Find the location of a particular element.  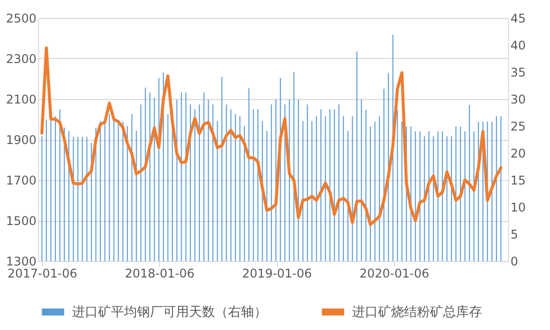

y-tick-label: 2300 is located at coordinates (21, 59).